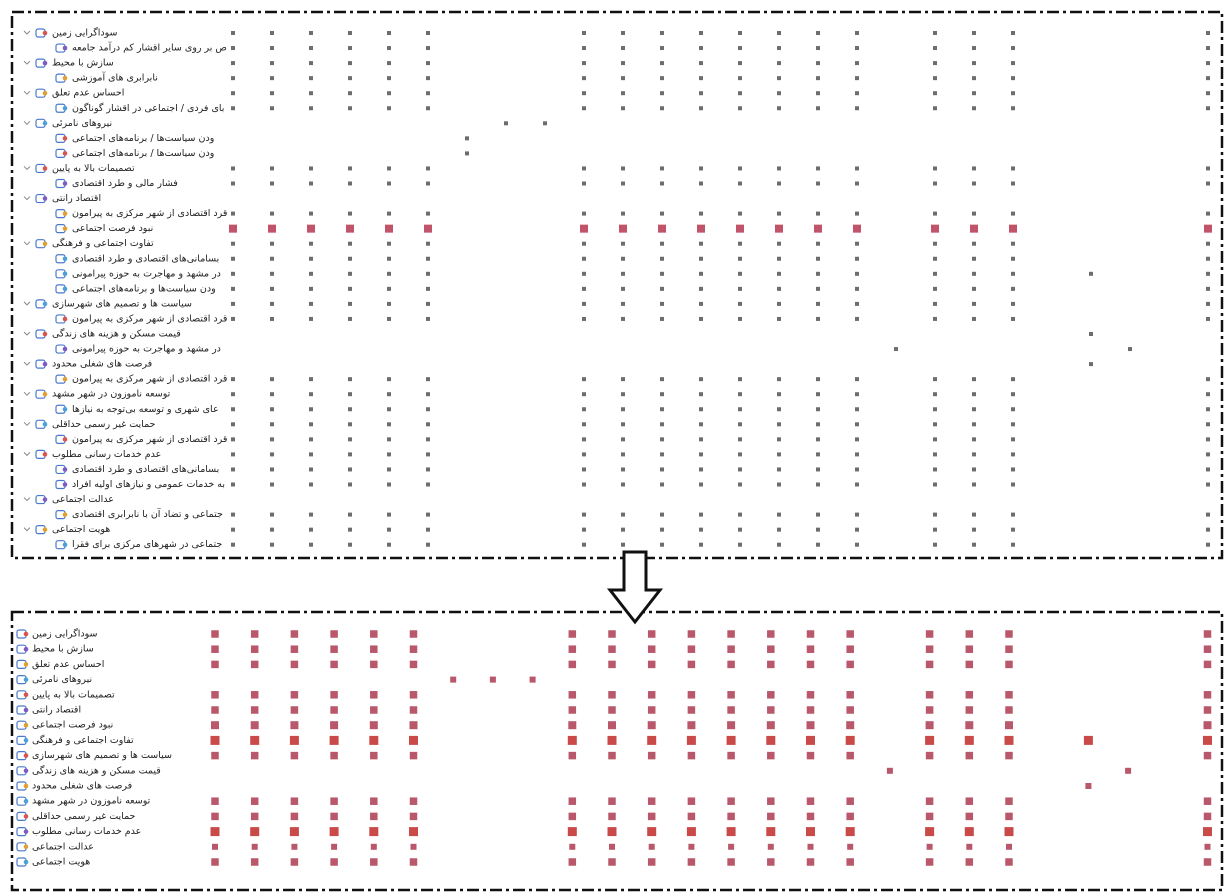 The image size is (1227, 896). I want to click on code-label: هویت اجتماعی, so click(61, 862).